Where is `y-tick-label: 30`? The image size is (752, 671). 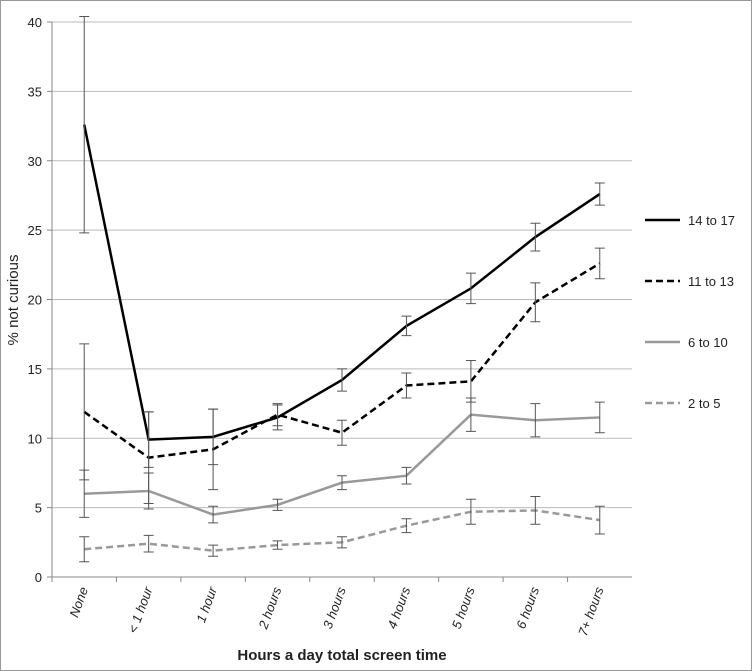 y-tick-label: 30 is located at coordinates (35, 161).